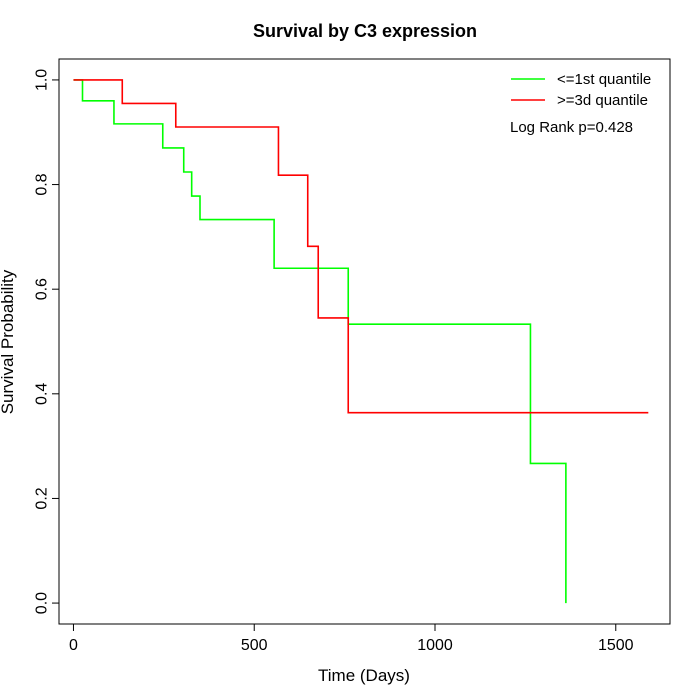 Image resolution: width=700 pixels, height=700 pixels. What do you see at coordinates (42, 289) in the screenshot?
I see `y-tick-label: 0.6` at bounding box center [42, 289].